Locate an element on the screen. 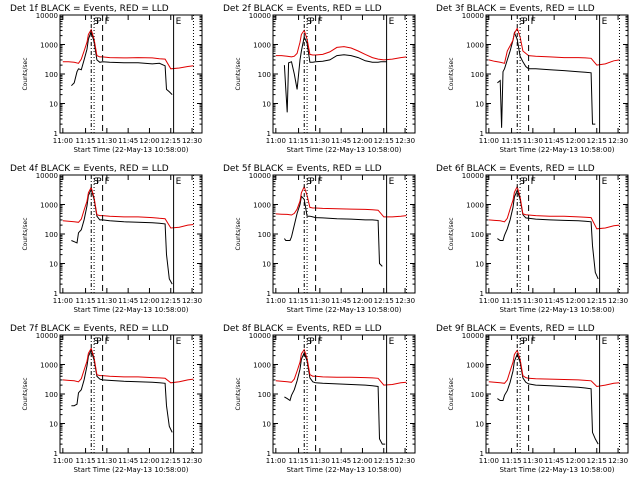 The height and width of the screenshot is (480, 640). chart-title: Det 1f BLACK = Events, RED = LLD is located at coordinates (89, 9).